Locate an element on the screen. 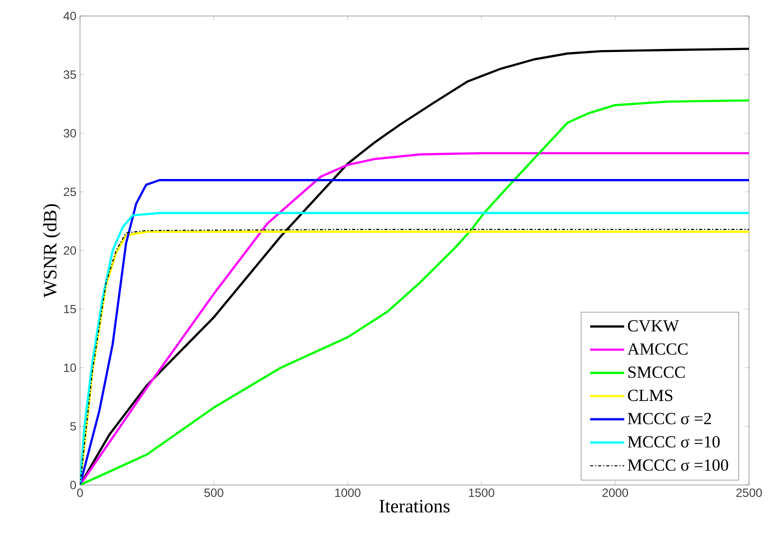 The width and height of the screenshot is (770, 546). legend-label: CVKW is located at coordinates (653, 326).